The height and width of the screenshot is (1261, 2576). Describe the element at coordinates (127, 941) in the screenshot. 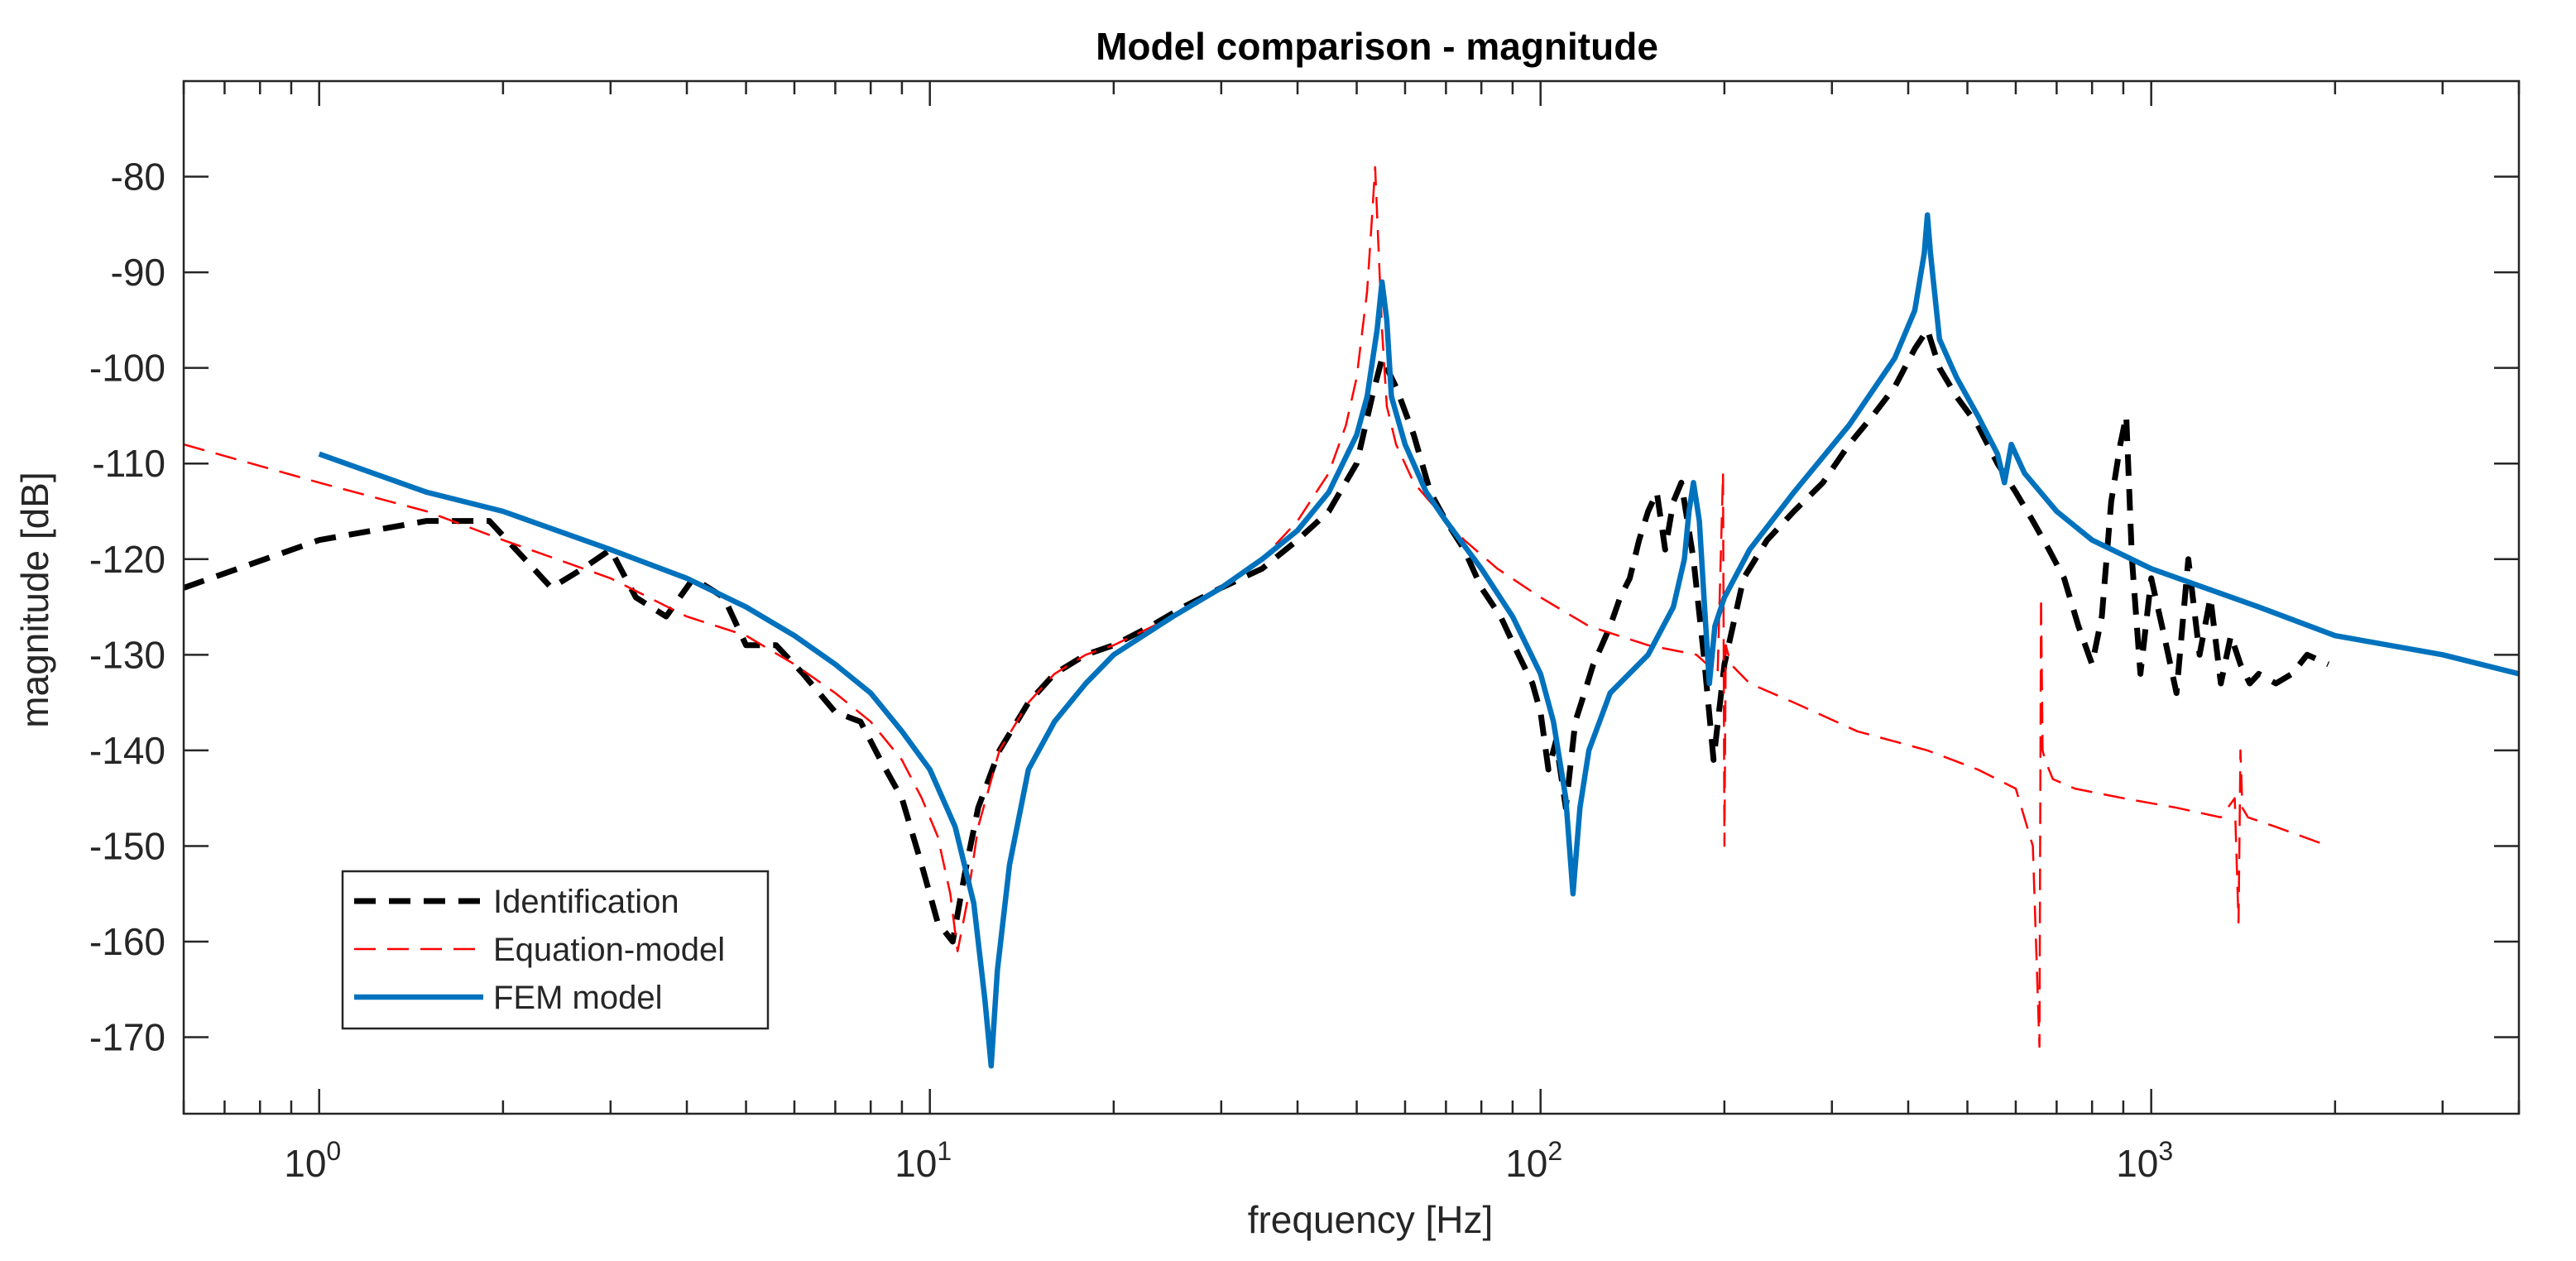

I see `y-tick-label: -160` at that location.